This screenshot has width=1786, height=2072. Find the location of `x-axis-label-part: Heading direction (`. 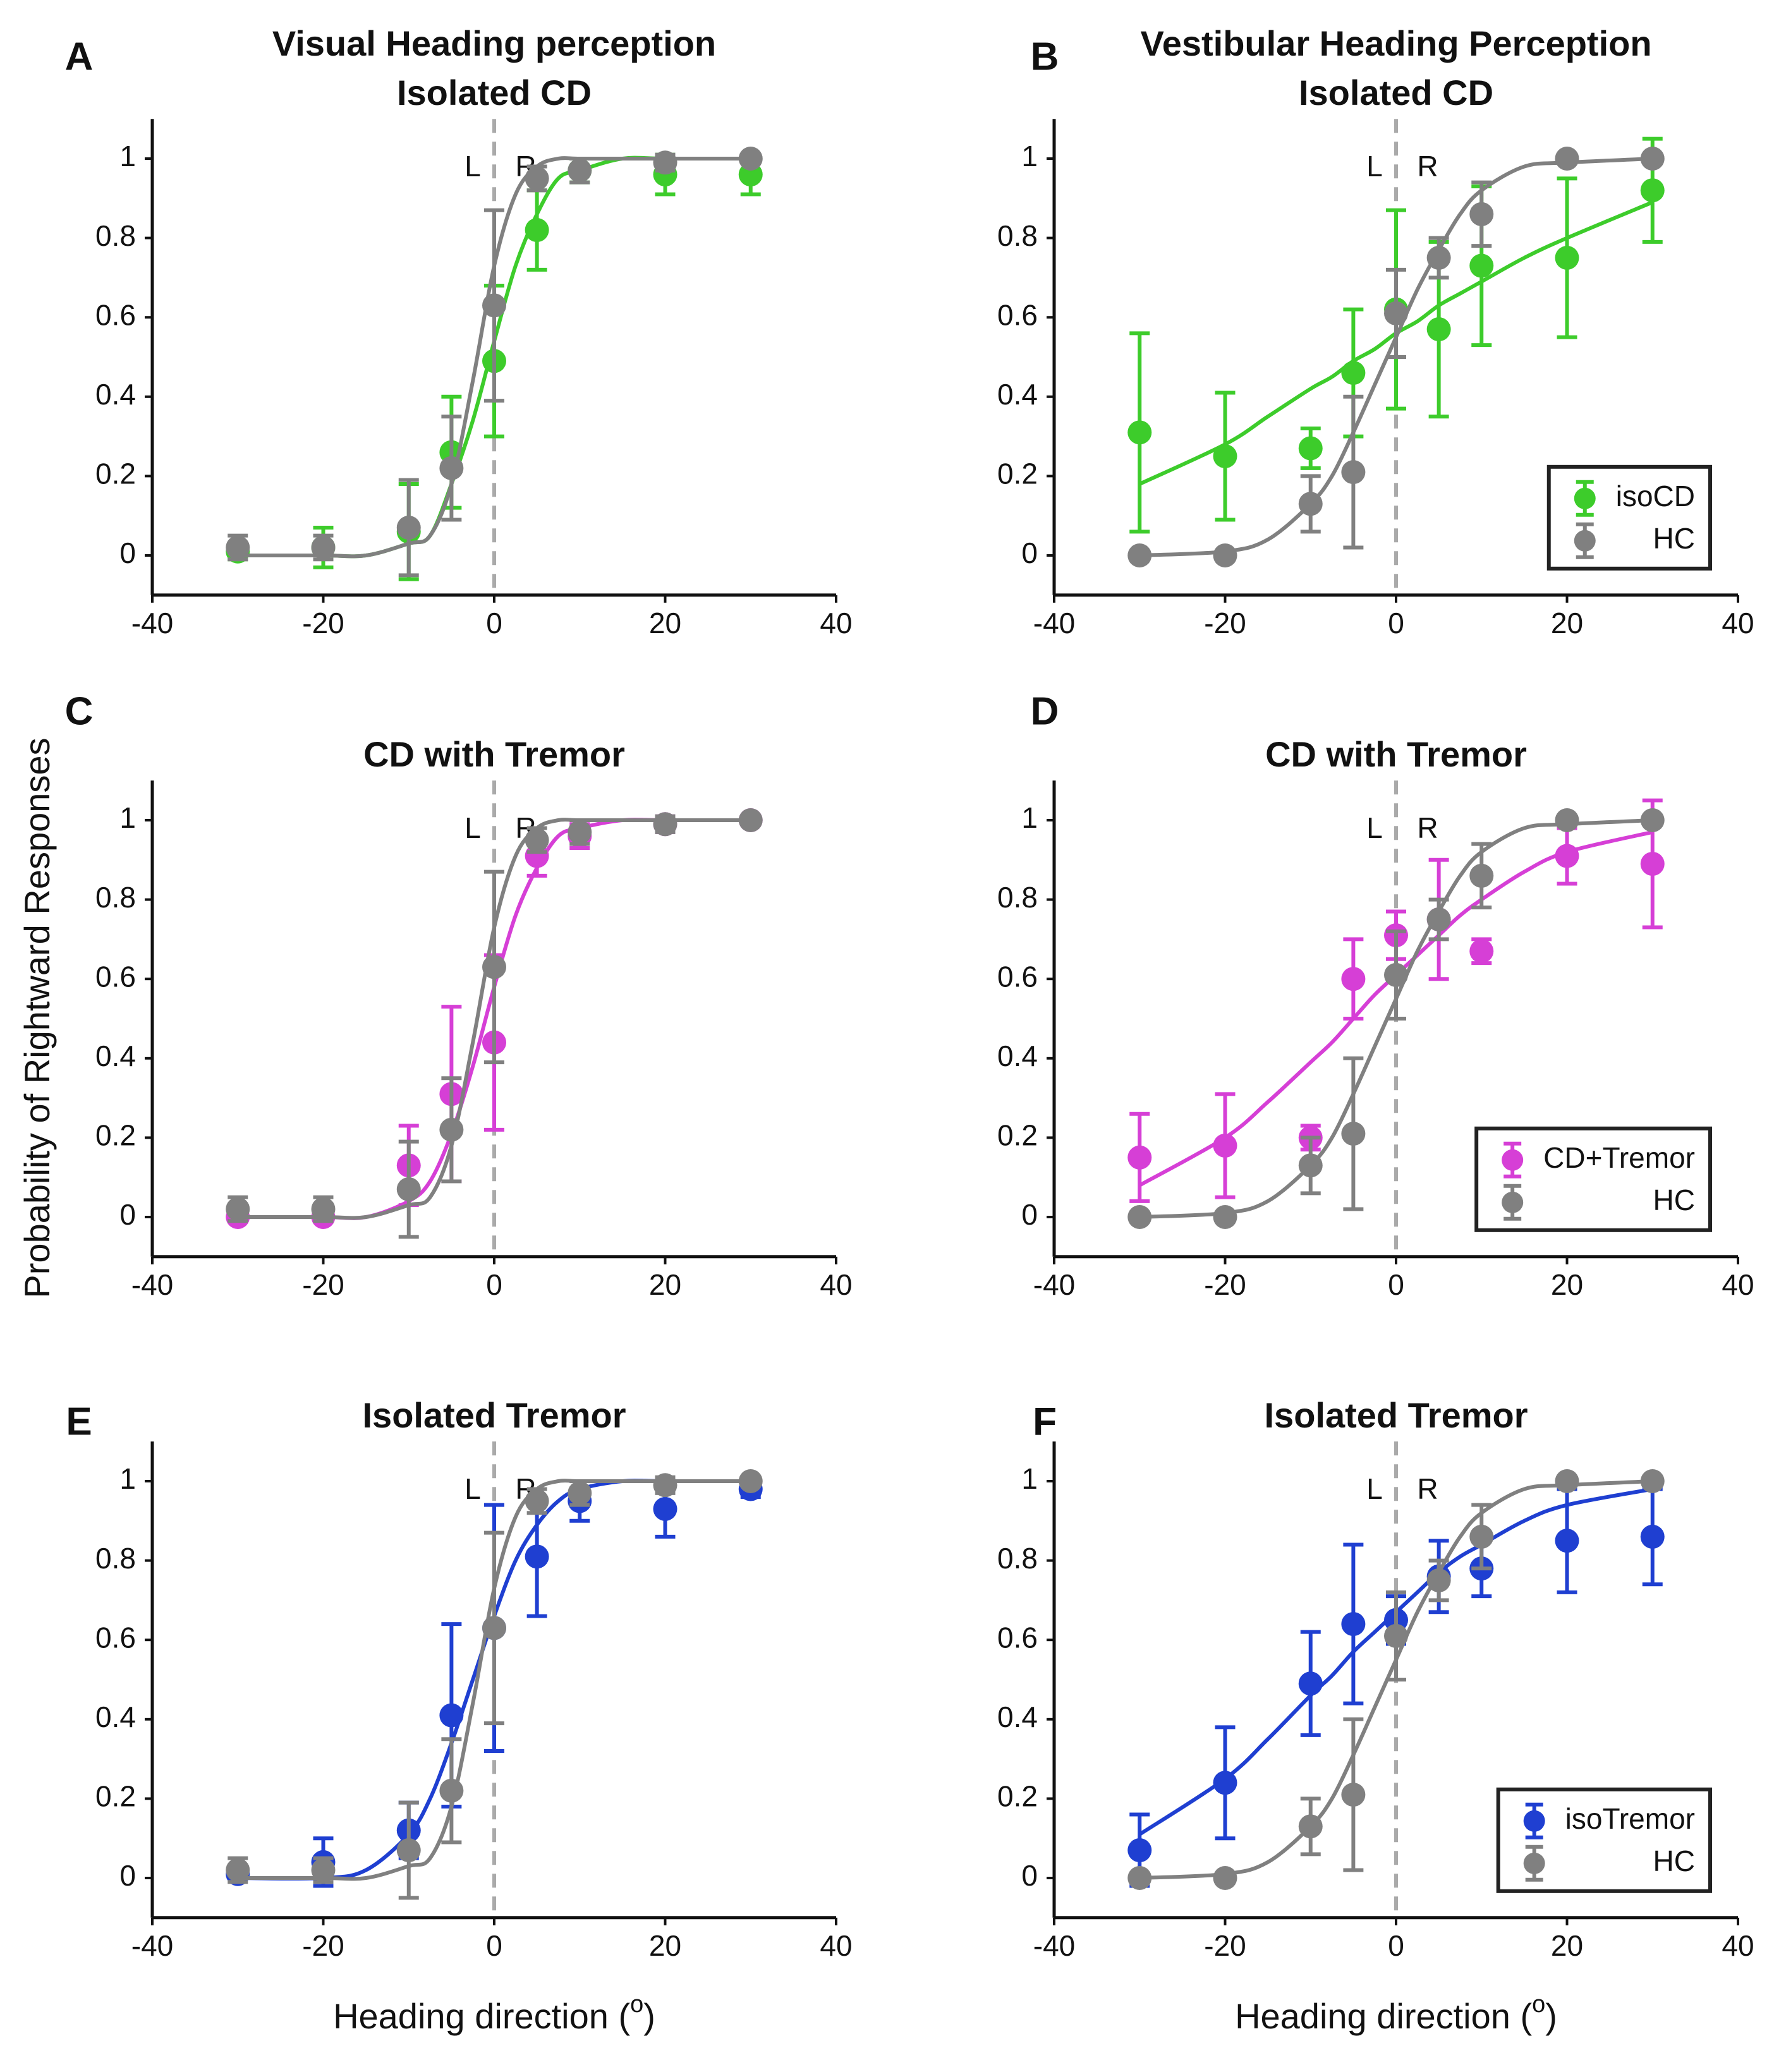

x-axis-label-part: Heading direction ( is located at coordinates (481, 2016).